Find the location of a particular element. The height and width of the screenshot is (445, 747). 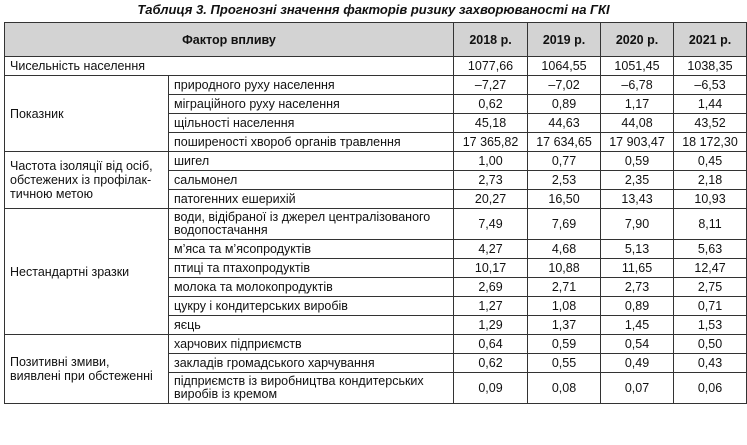

subfactor-label: м’яса та м’ясопродуктів is located at coordinates (311, 249).